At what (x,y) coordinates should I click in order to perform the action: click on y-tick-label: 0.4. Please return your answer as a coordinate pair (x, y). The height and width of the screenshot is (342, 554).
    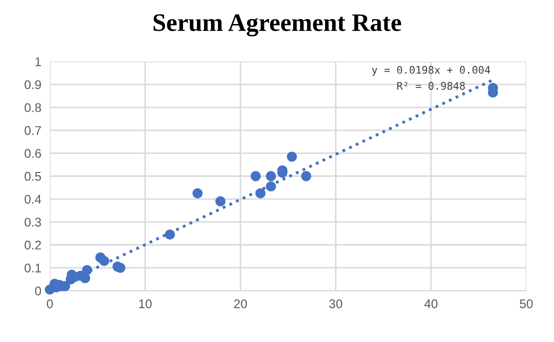
    Looking at the image, I should click on (33, 199).